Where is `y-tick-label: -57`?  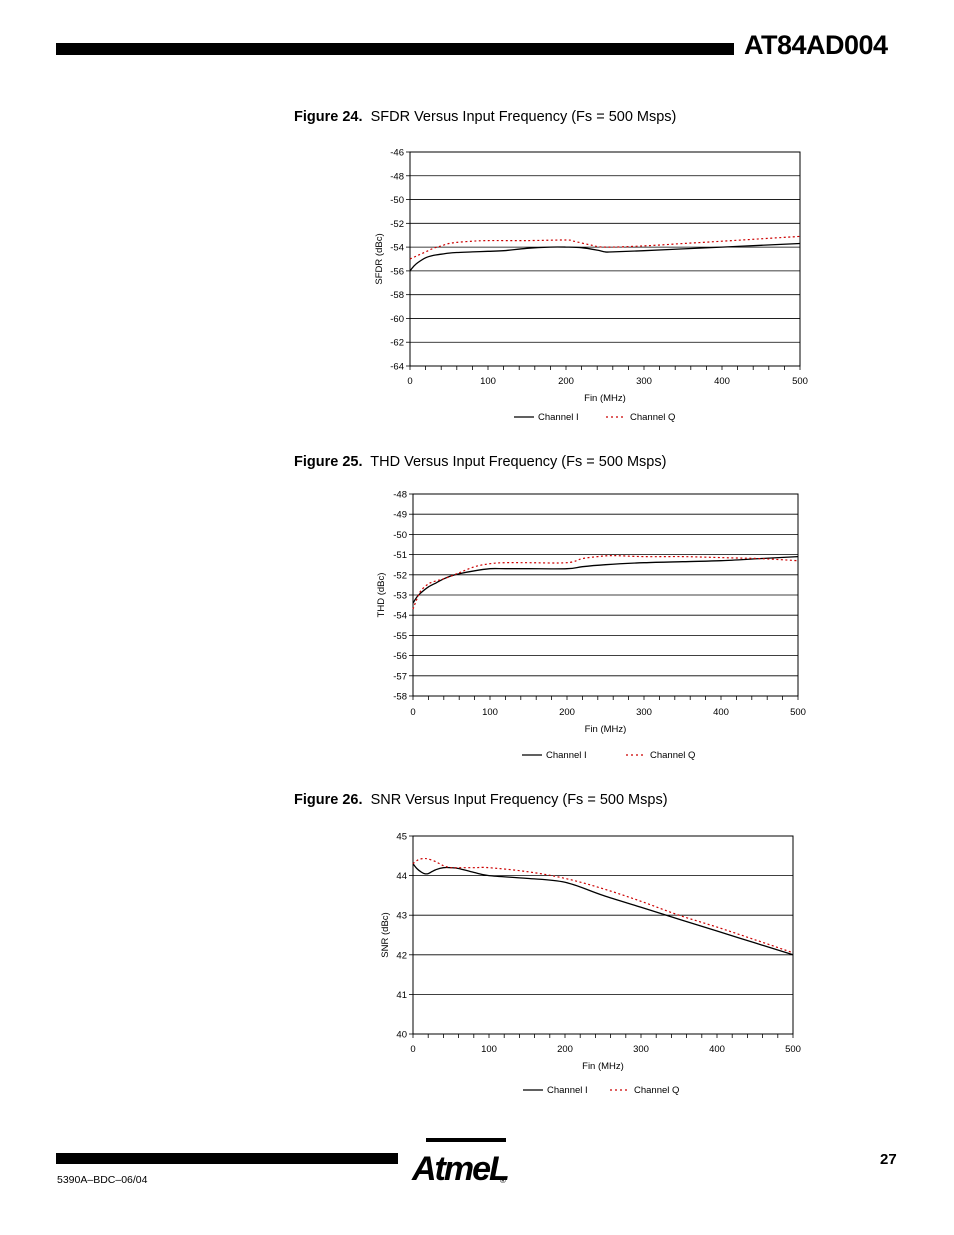
y-tick-label: -57 is located at coordinates (400, 676).